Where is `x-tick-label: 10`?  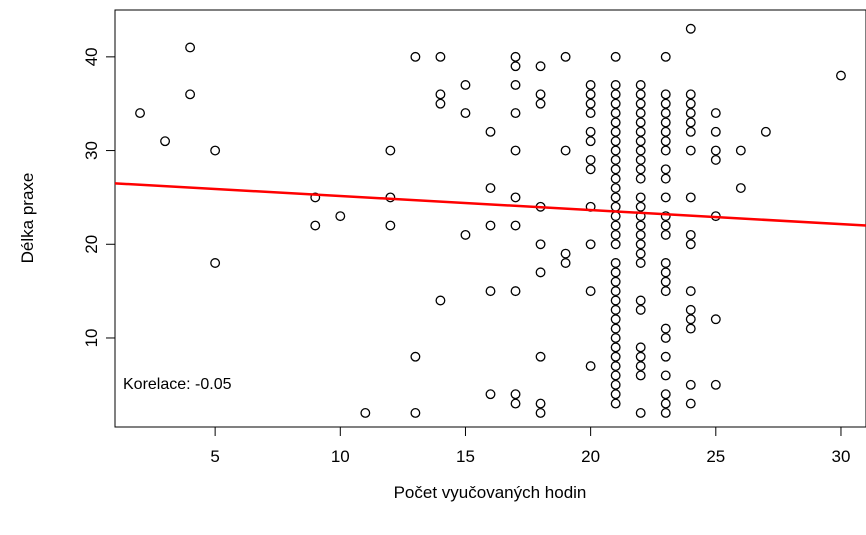 x-tick-label: 10 is located at coordinates (340, 456).